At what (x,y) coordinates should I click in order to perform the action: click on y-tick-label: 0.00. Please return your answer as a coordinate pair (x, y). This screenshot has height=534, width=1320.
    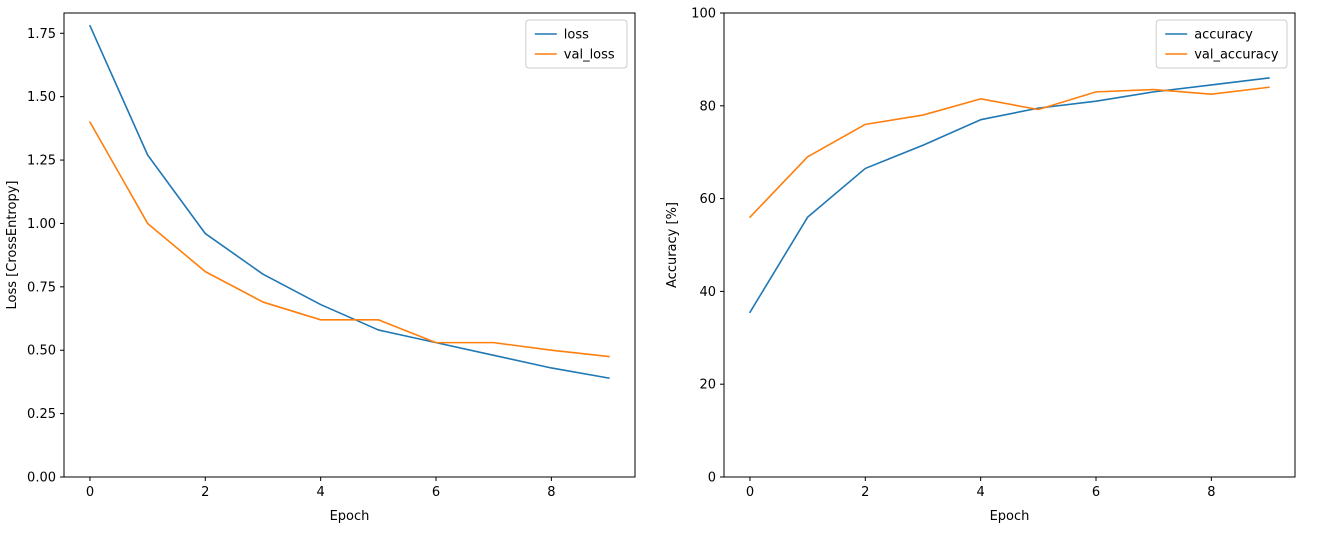
    Looking at the image, I should click on (41, 478).